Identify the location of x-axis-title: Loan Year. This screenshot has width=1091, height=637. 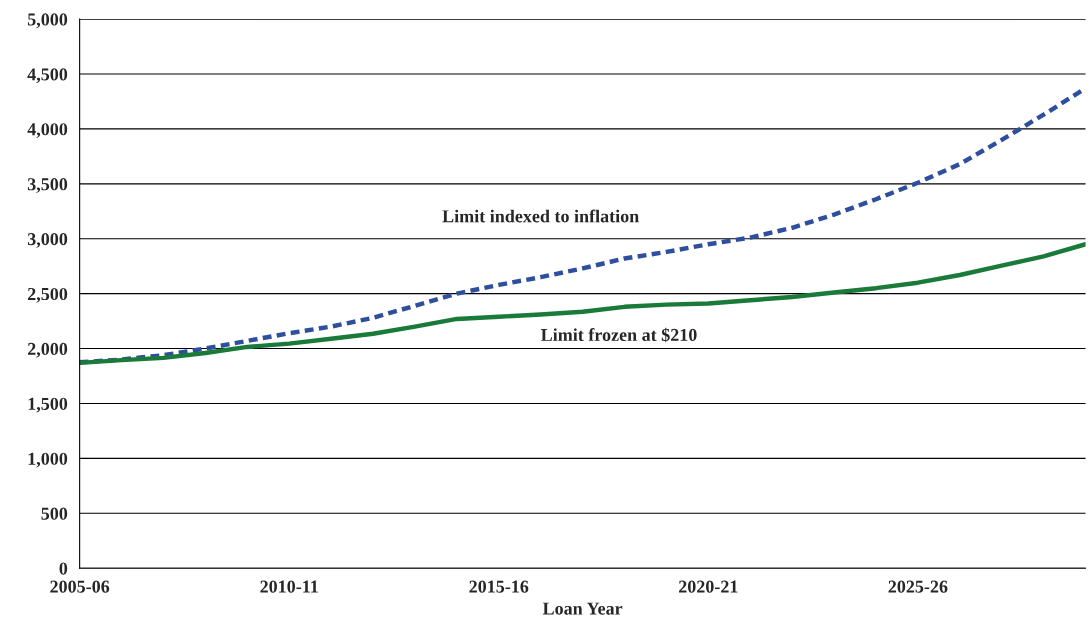
(582, 608).